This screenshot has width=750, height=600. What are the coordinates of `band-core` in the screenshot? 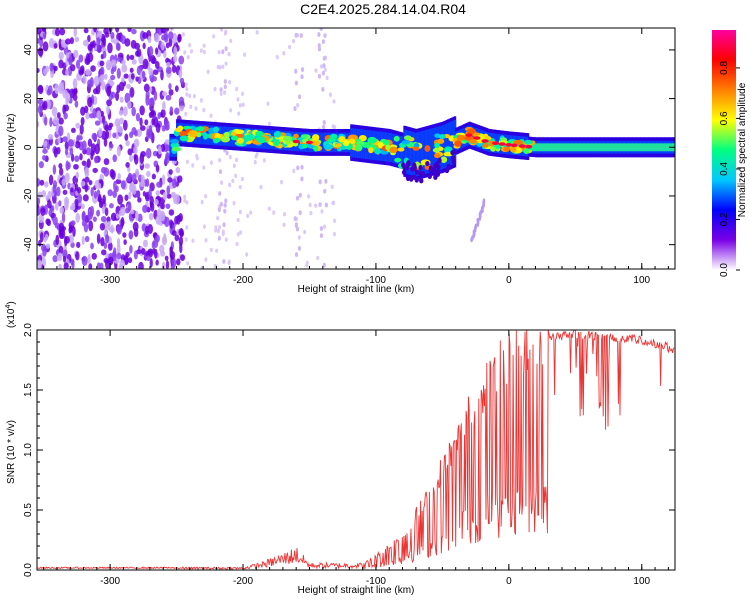 It's located at (451, 143).